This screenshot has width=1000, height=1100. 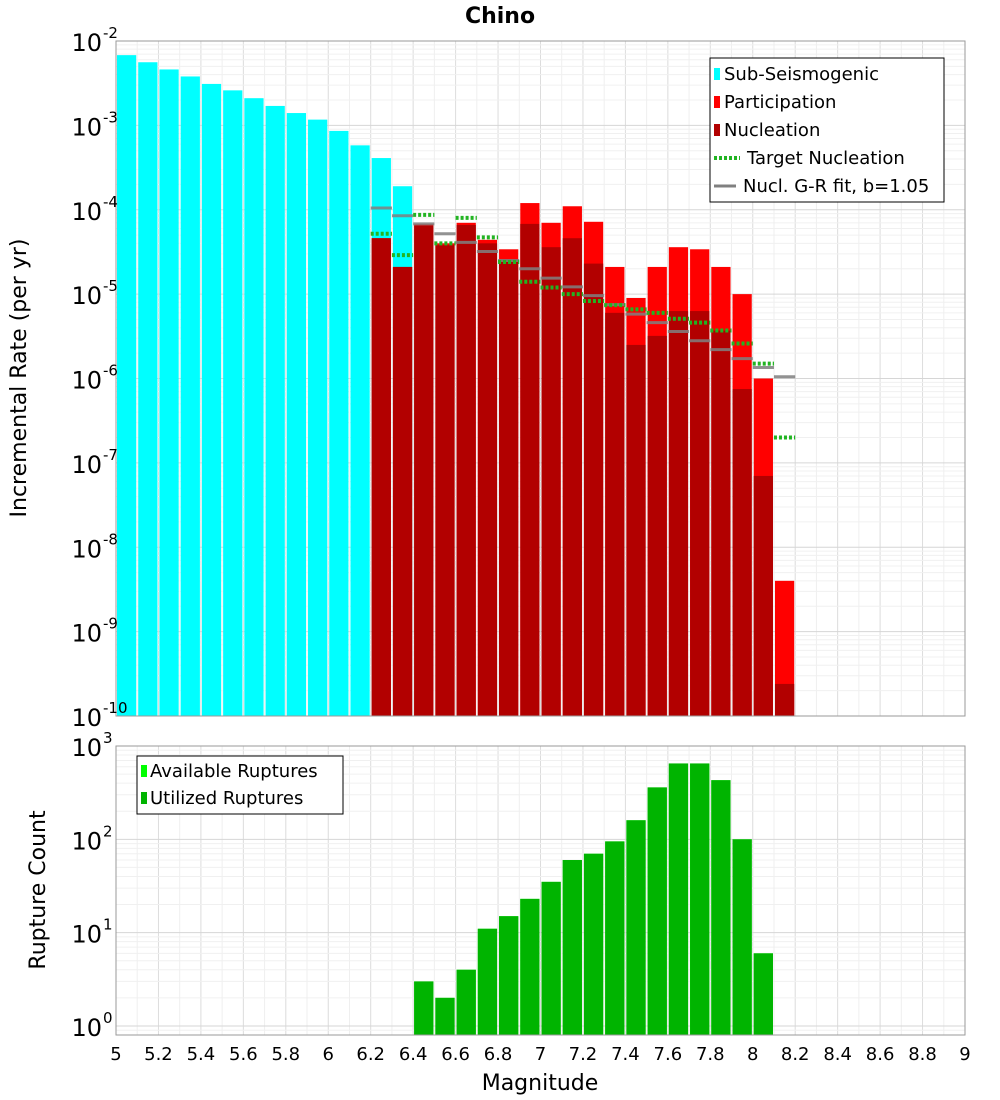 I want to click on x-tick-label: 9, so click(x=964, y=1054).